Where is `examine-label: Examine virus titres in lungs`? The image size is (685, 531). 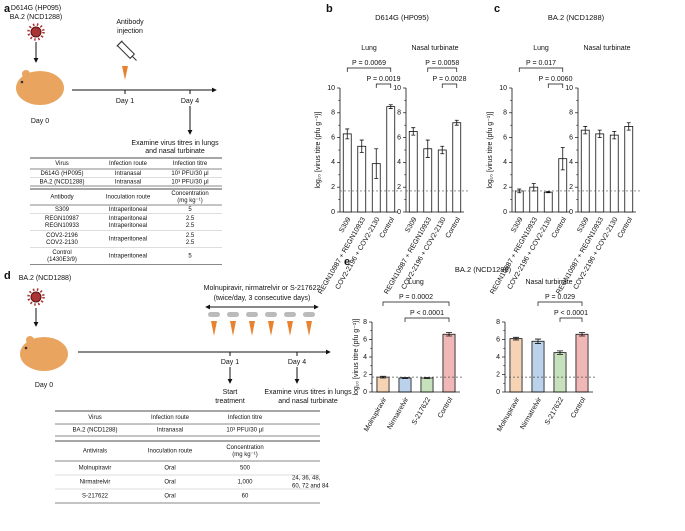 examine-label: Examine virus titres in lungs is located at coordinates (175, 143).